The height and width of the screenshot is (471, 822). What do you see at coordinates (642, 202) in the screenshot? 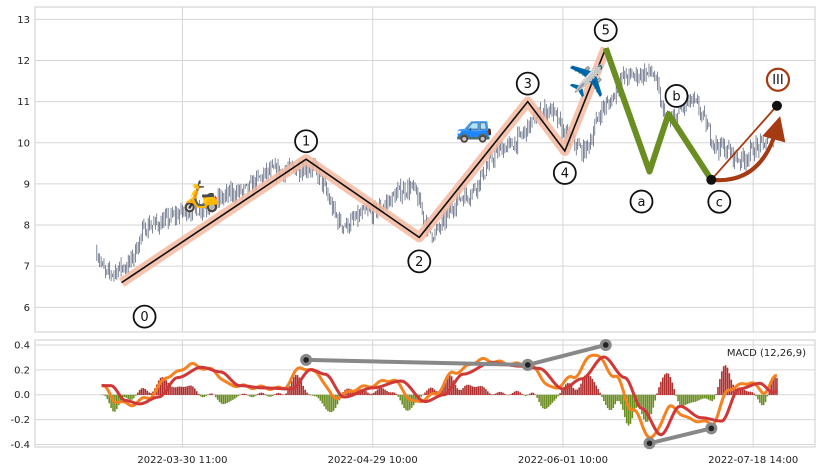
I see `wave-label-a: a` at bounding box center [642, 202].